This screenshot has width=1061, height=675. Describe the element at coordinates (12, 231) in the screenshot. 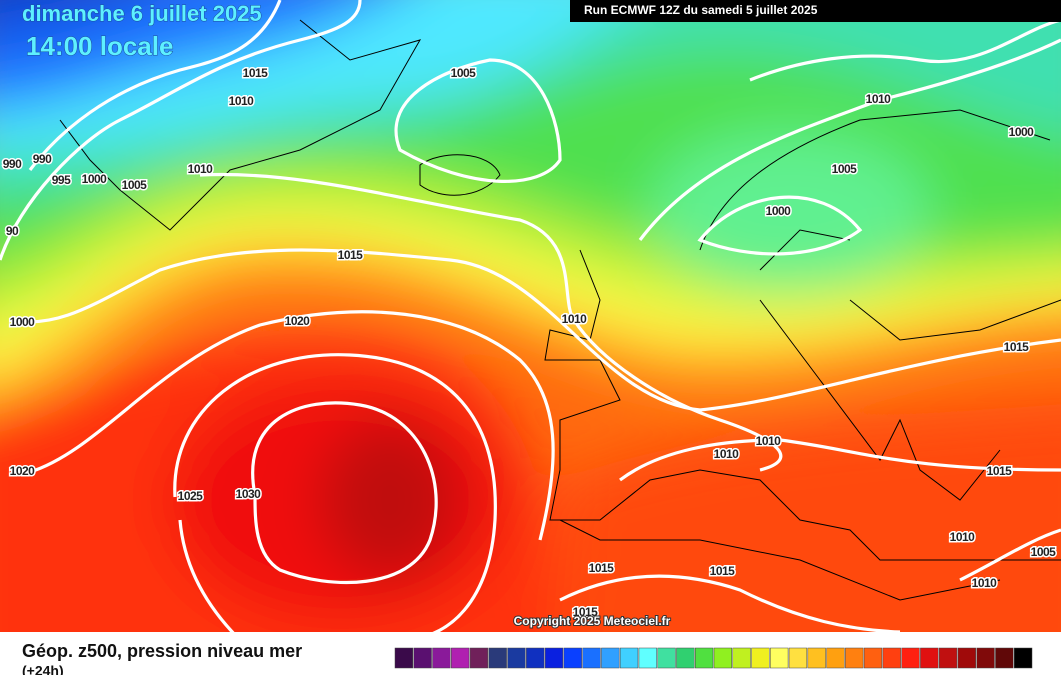

I see `isobar-label: 90` at that location.